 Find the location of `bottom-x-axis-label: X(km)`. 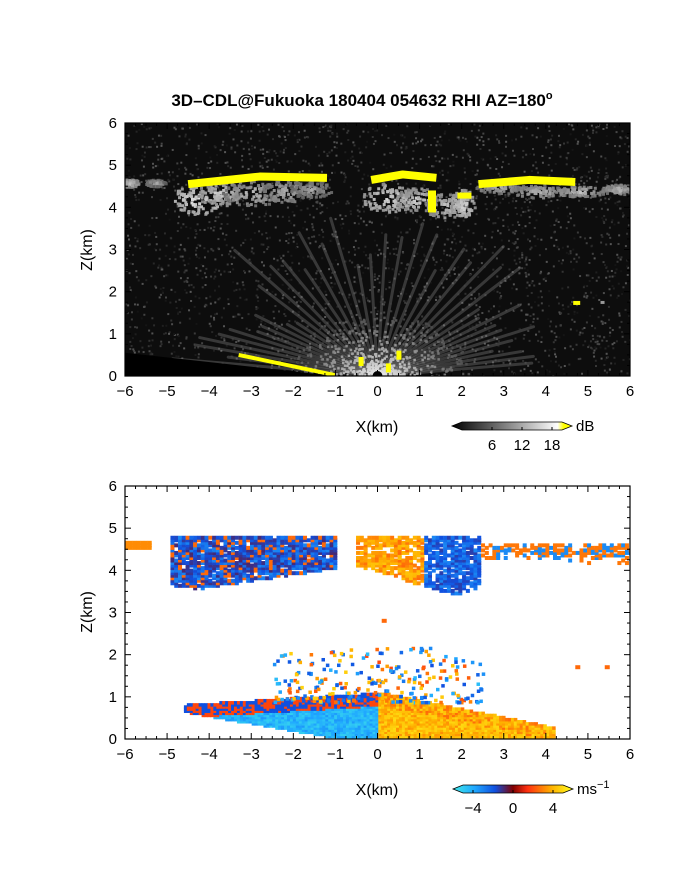

bottom-x-axis-label: X(km) is located at coordinates (377, 790).